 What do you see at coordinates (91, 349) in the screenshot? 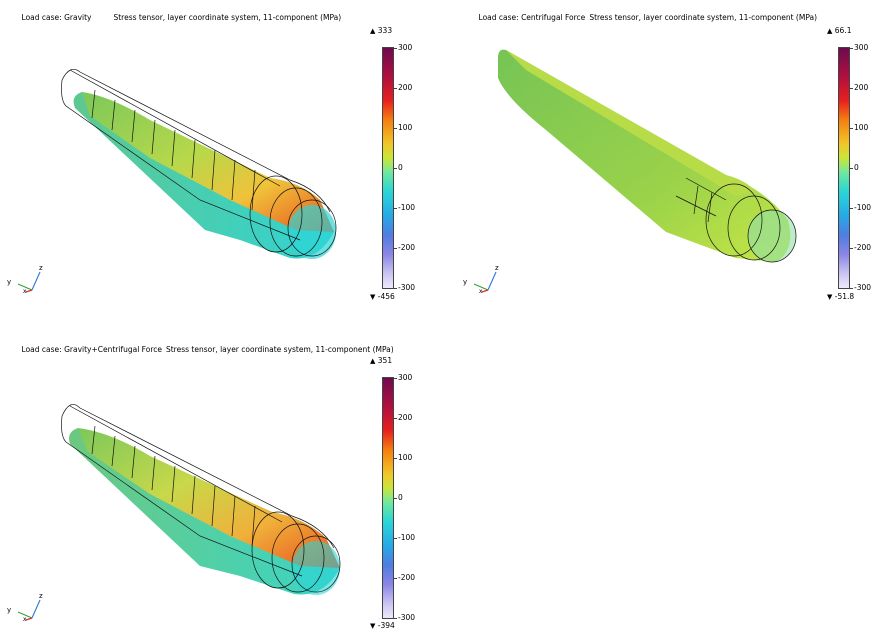
I see `load-case-label: Load case: Gravity+Centrifugal Force` at bounding box center [91, 349].